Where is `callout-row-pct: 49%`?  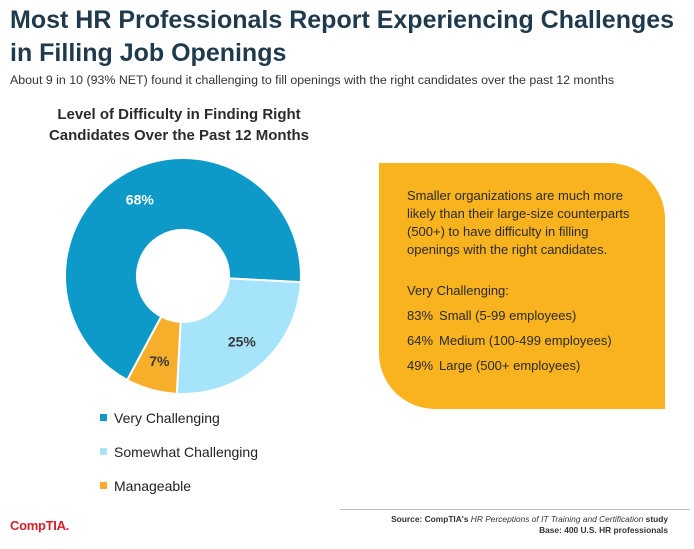
callout-row-pct: 49% is located at coordinates (420, 365).